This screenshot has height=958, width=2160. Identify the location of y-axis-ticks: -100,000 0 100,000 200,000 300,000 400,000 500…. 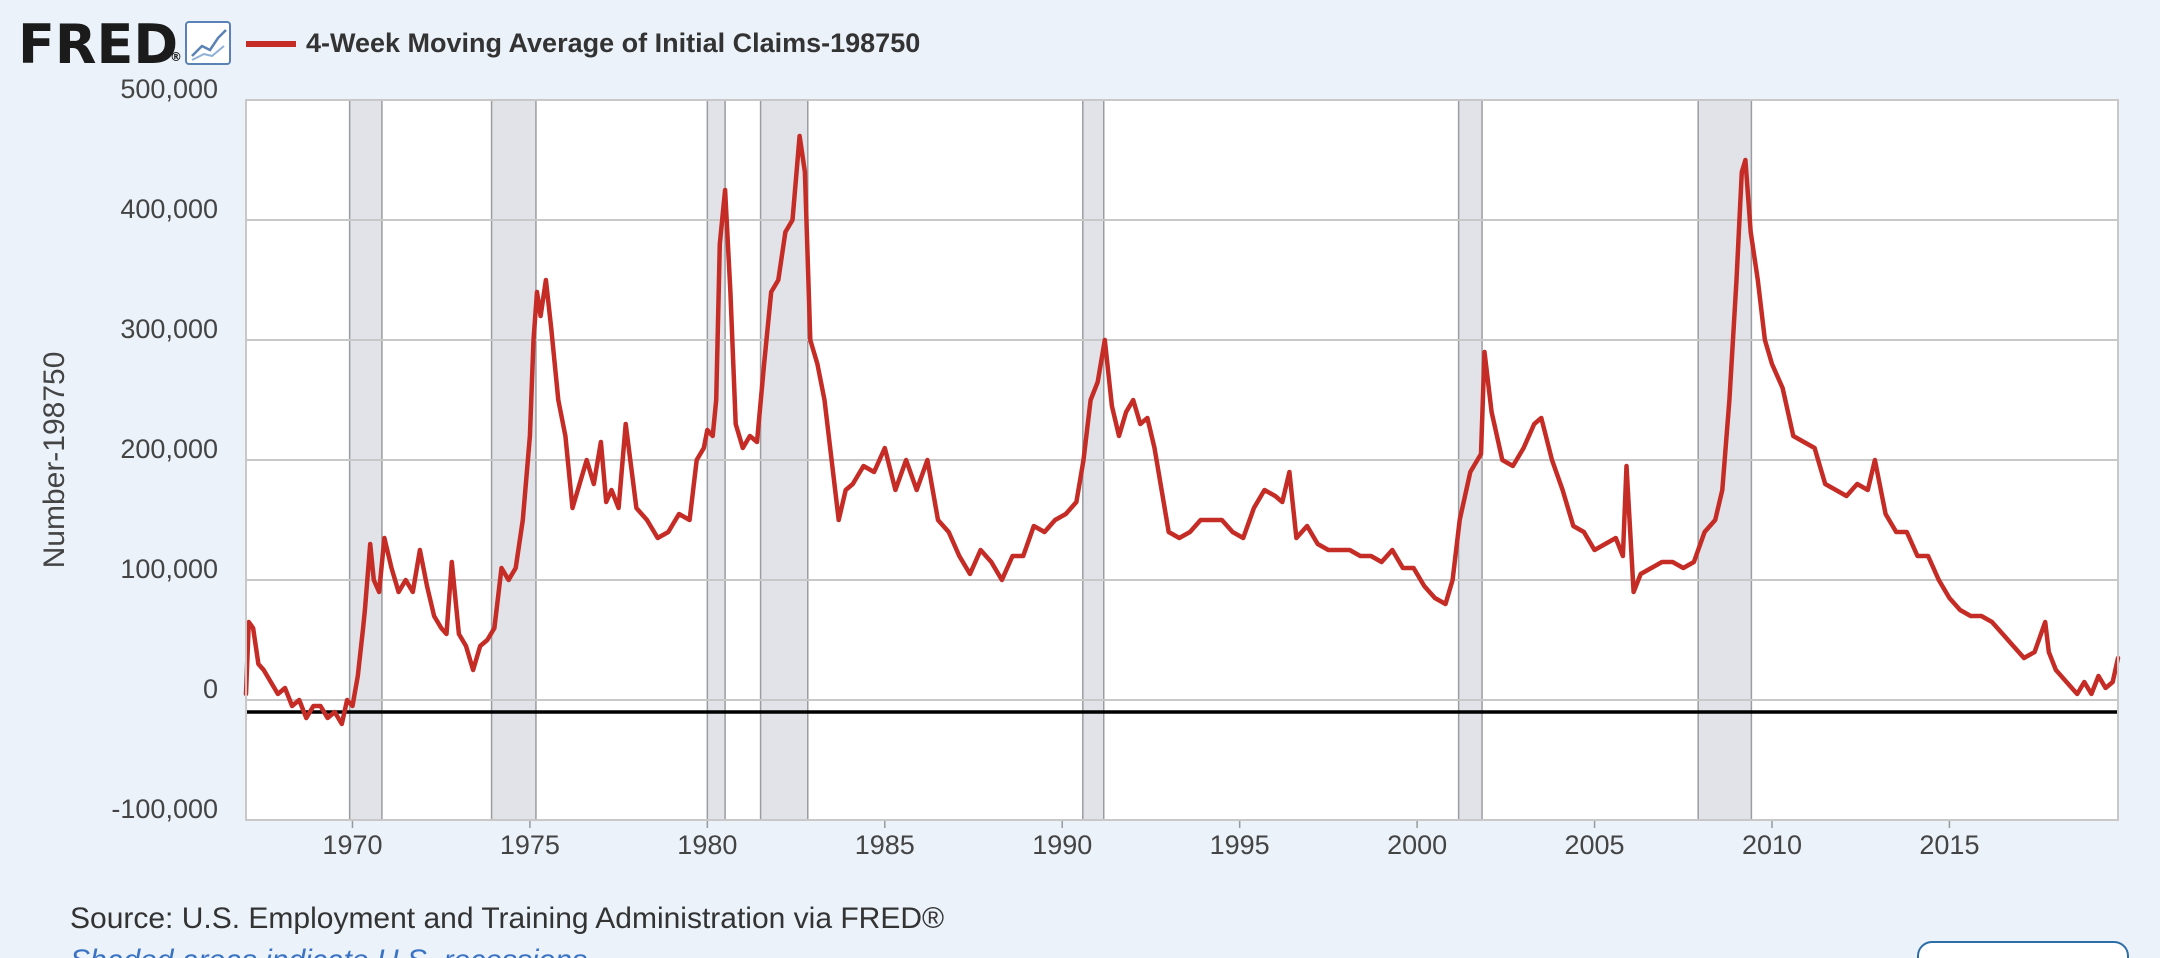
(164, 449).